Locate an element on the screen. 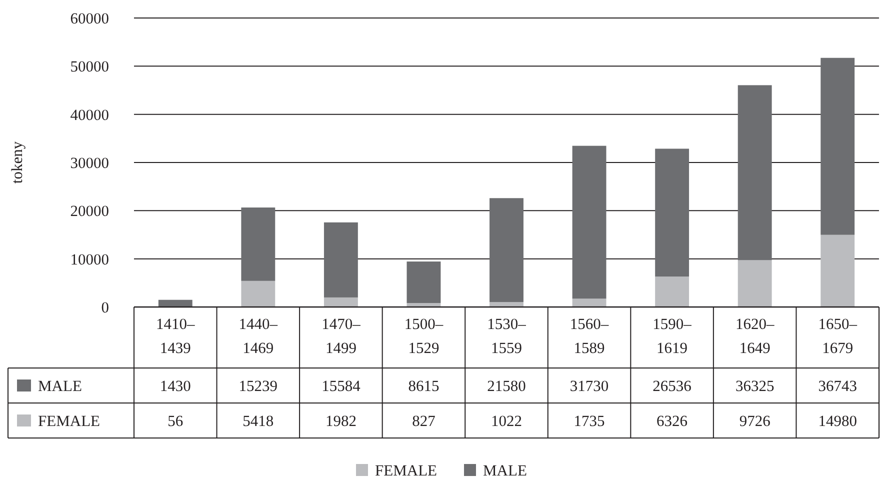 This screenshot has width=880, height=484. legend-label: MALE is located at coordinates (60, 386).